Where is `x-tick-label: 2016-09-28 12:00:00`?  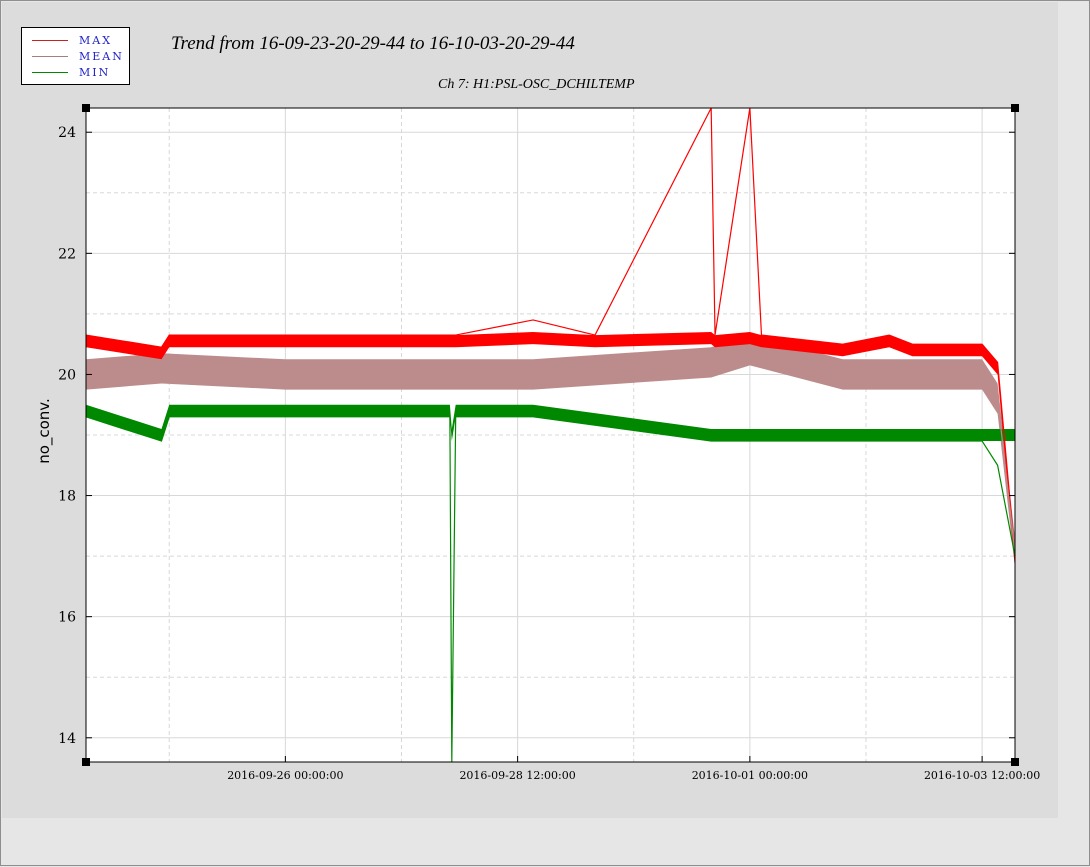 x-tick-label: 2016-09-28 12:00:00 is located at coordinates (517, 775).